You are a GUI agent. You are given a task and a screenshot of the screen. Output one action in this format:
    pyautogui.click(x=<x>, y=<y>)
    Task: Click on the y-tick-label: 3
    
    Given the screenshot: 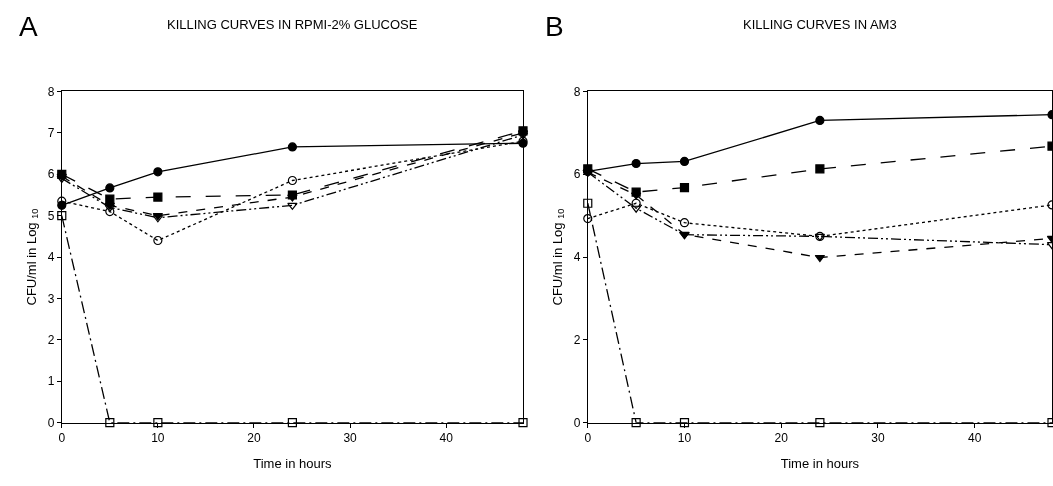 What is the action you would take?
    pyautogui.click(x=51, y=298)
    